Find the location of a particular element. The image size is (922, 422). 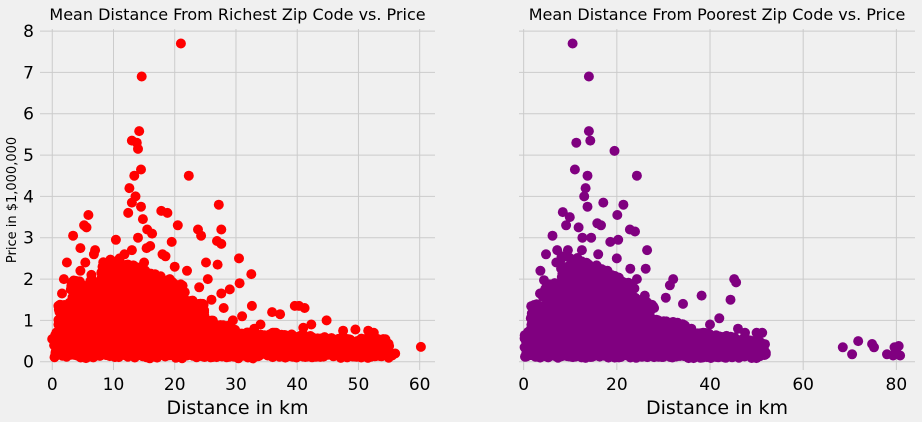

y-tick-label: 7 is located at coordinates (28, 73).